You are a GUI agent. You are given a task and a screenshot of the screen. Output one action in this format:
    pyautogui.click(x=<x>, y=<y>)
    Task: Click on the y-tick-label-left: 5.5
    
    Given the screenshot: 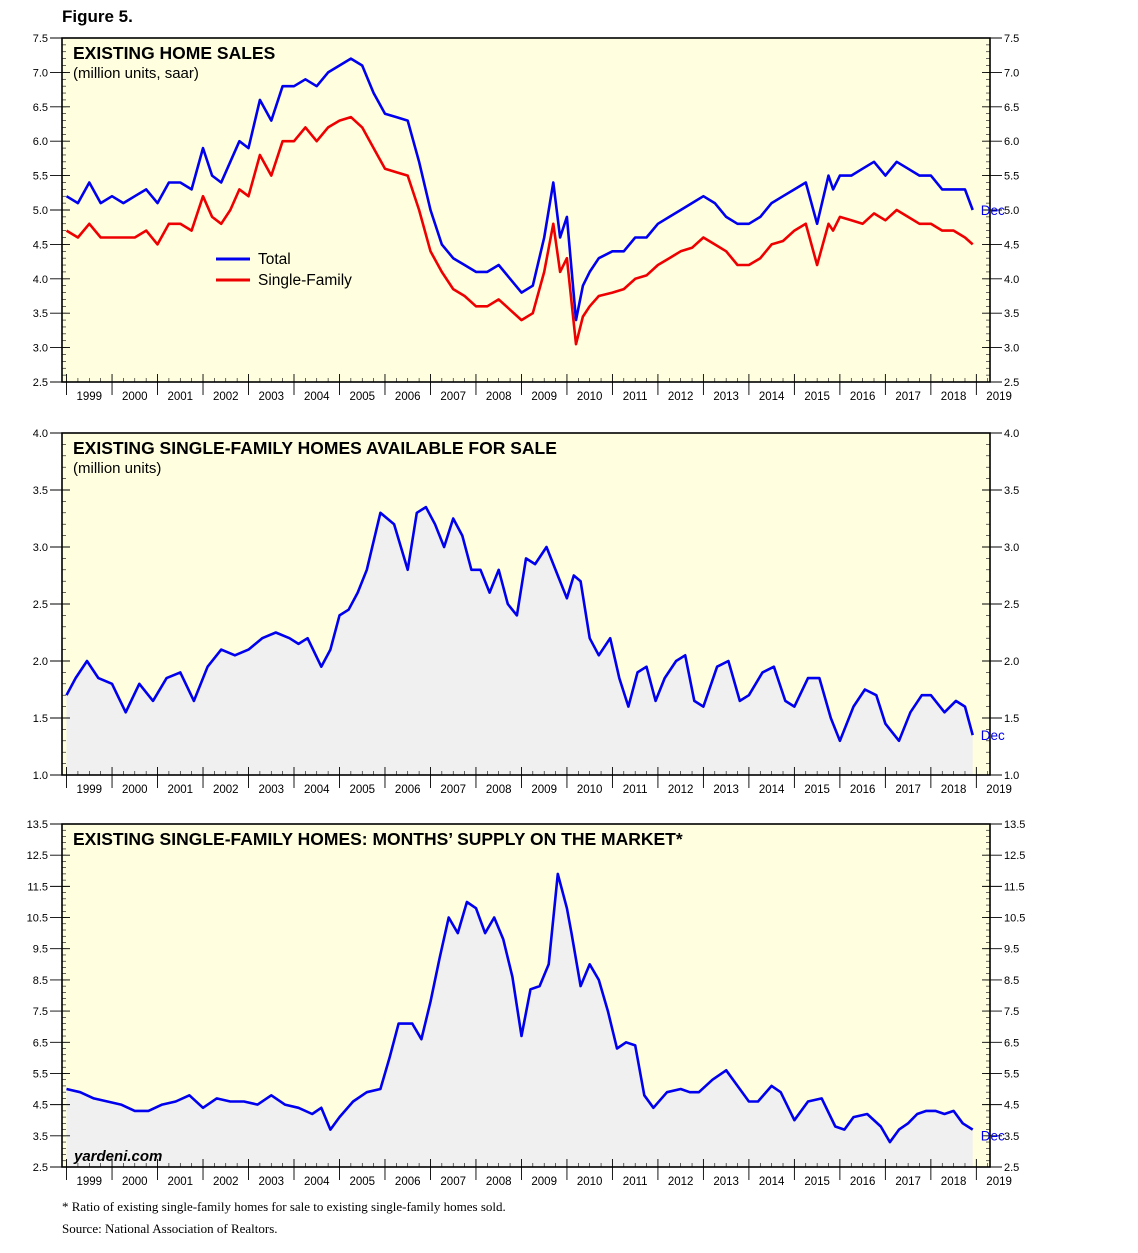 What is the action you would take?
    pyautogui.click(x=40, y=1074)
    